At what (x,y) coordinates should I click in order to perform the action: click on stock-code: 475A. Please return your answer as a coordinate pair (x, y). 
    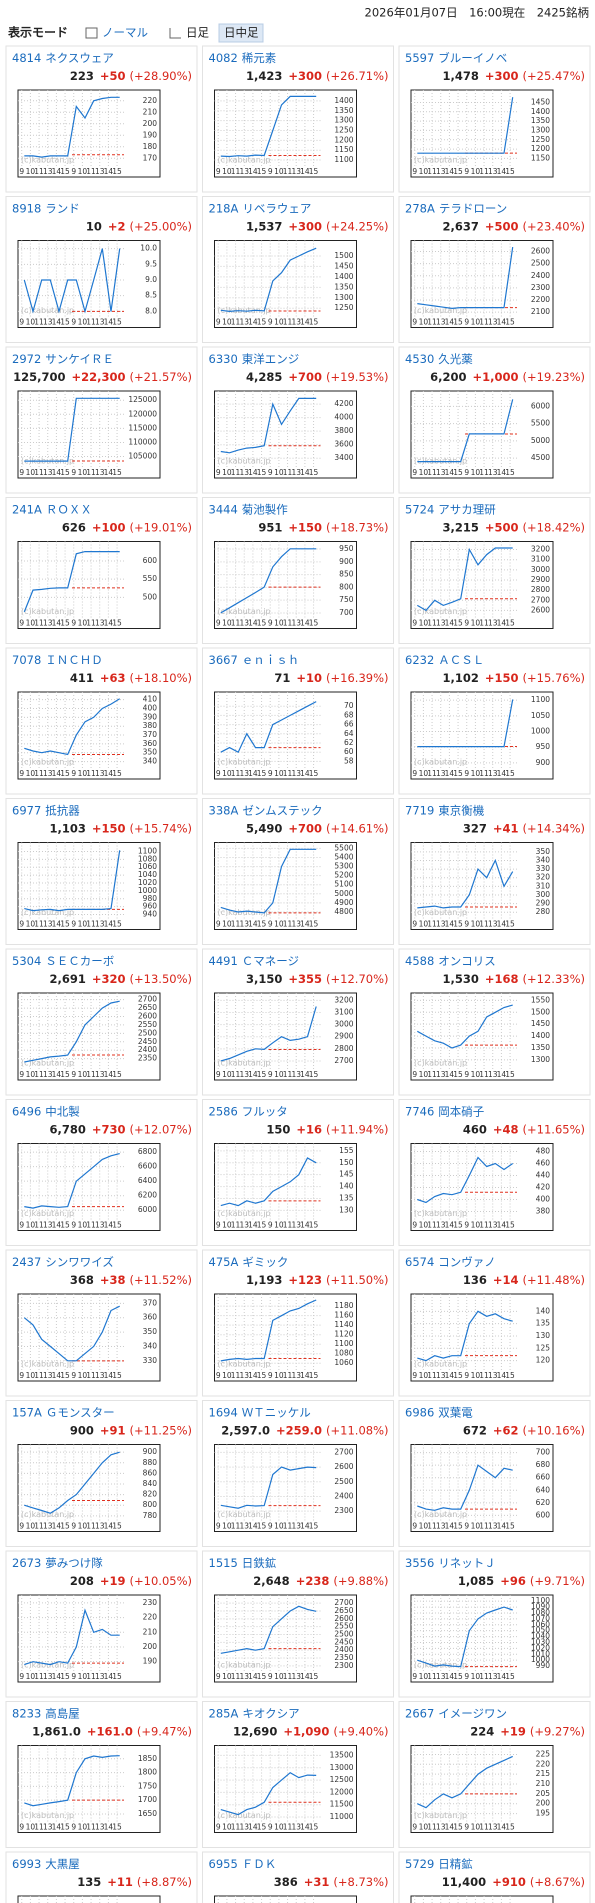
    Looking at the image, I should click on (224, 1262).